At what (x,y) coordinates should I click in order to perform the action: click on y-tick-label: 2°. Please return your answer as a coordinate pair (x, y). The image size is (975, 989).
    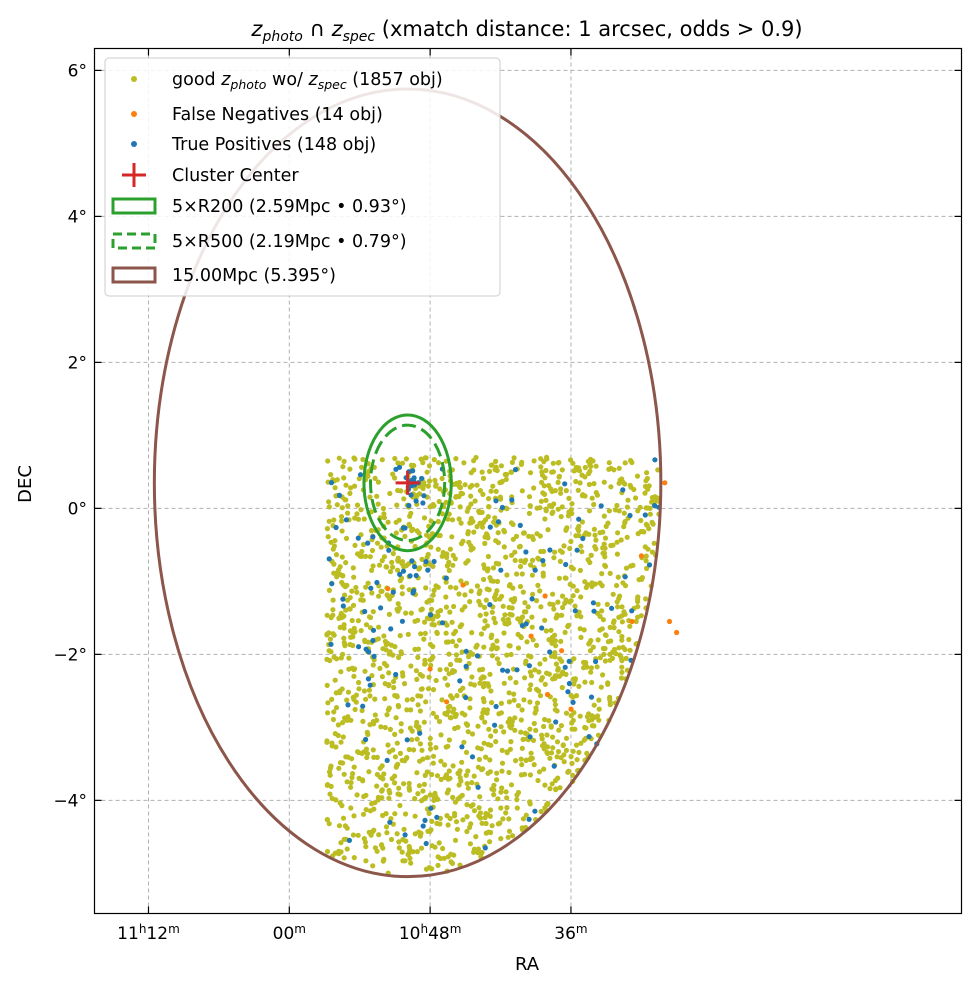
    Looking at the image, I should click on (77, 363).